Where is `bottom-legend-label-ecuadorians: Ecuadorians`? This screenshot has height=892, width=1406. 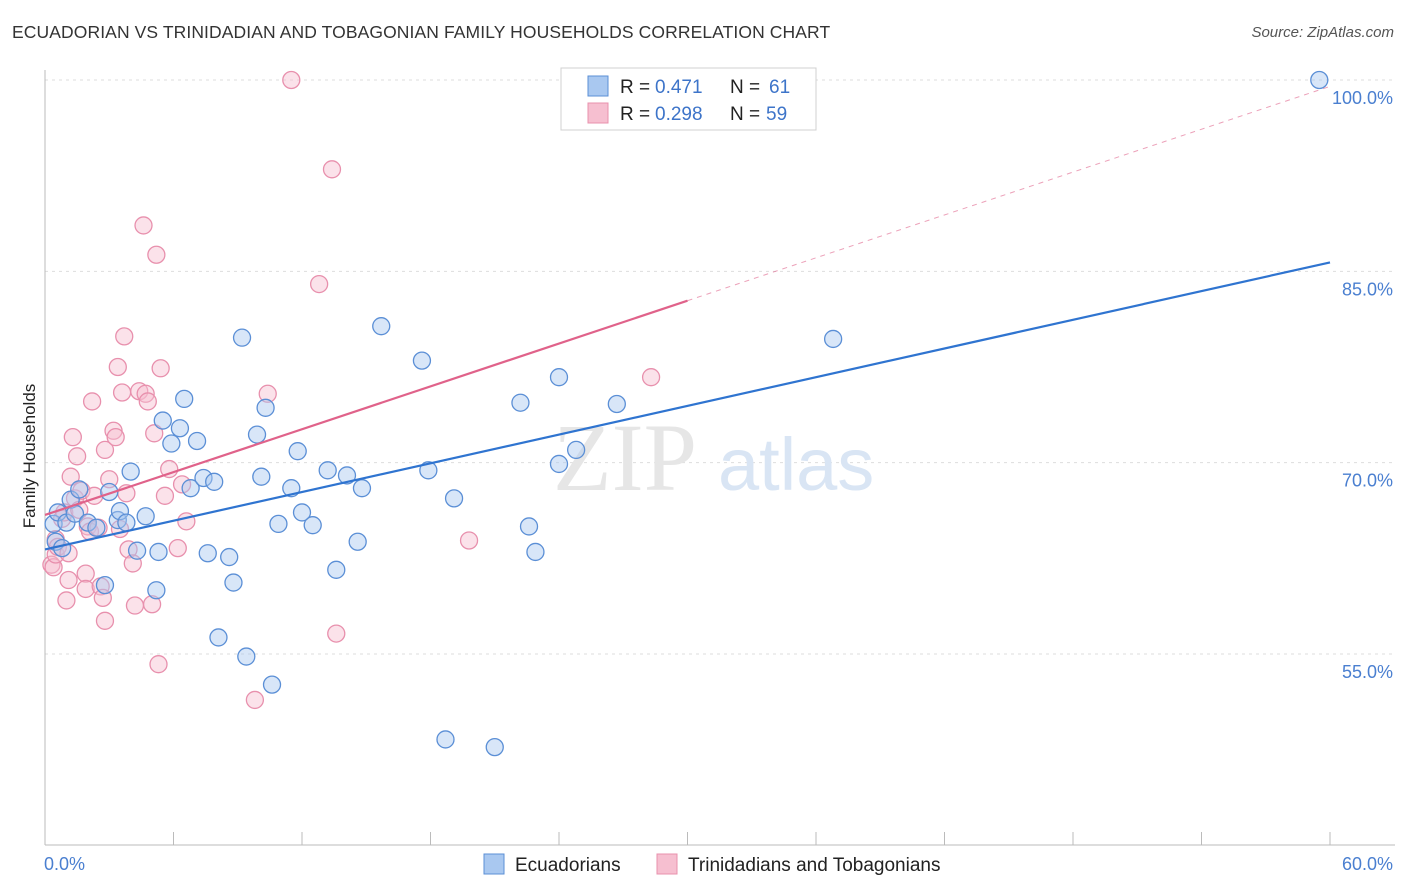 bottom-legend-label-ecuadorians: Ecuadorians is located at coordinates (568, 865).